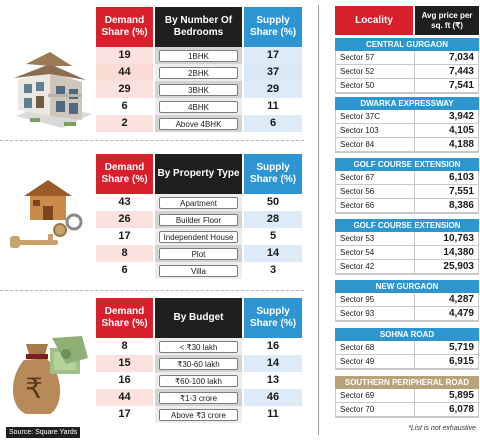  I want to click on list-item: Sector 69 5,895, so click(407, 396).